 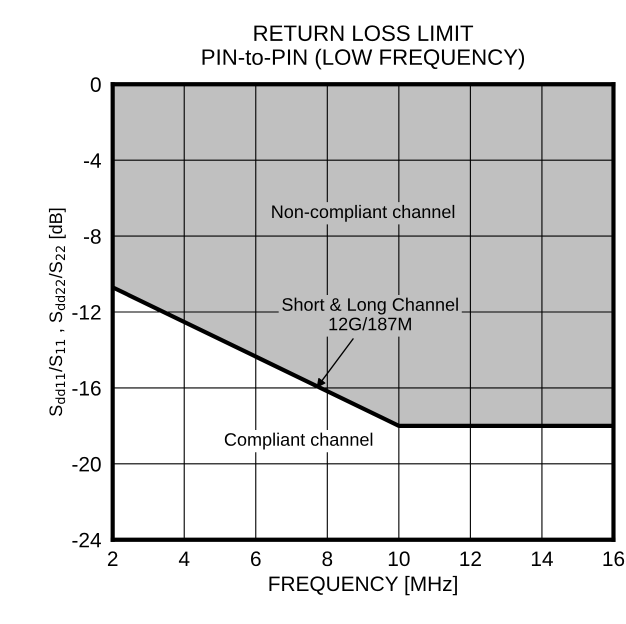 I want to click on text: S$_{dd11}$/S$_{11}$ , S$_{dd22}$/S$_{22}$ [dB], so click(x=57, y=312).